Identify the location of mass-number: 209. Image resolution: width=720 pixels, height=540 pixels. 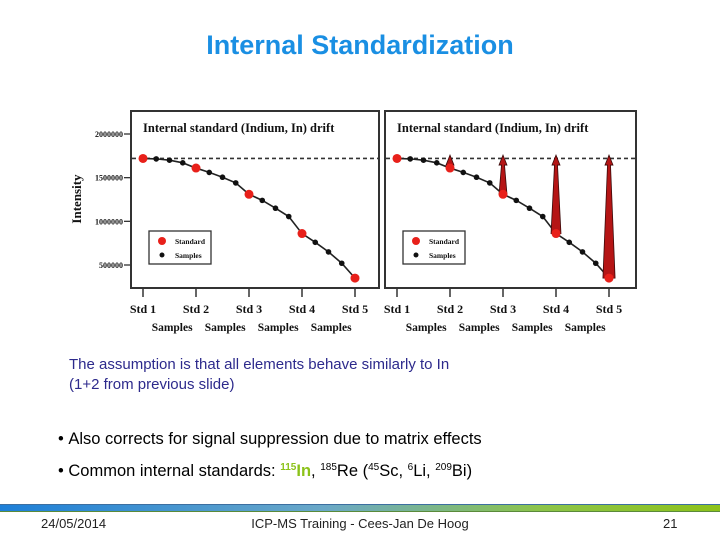
(443, 467).